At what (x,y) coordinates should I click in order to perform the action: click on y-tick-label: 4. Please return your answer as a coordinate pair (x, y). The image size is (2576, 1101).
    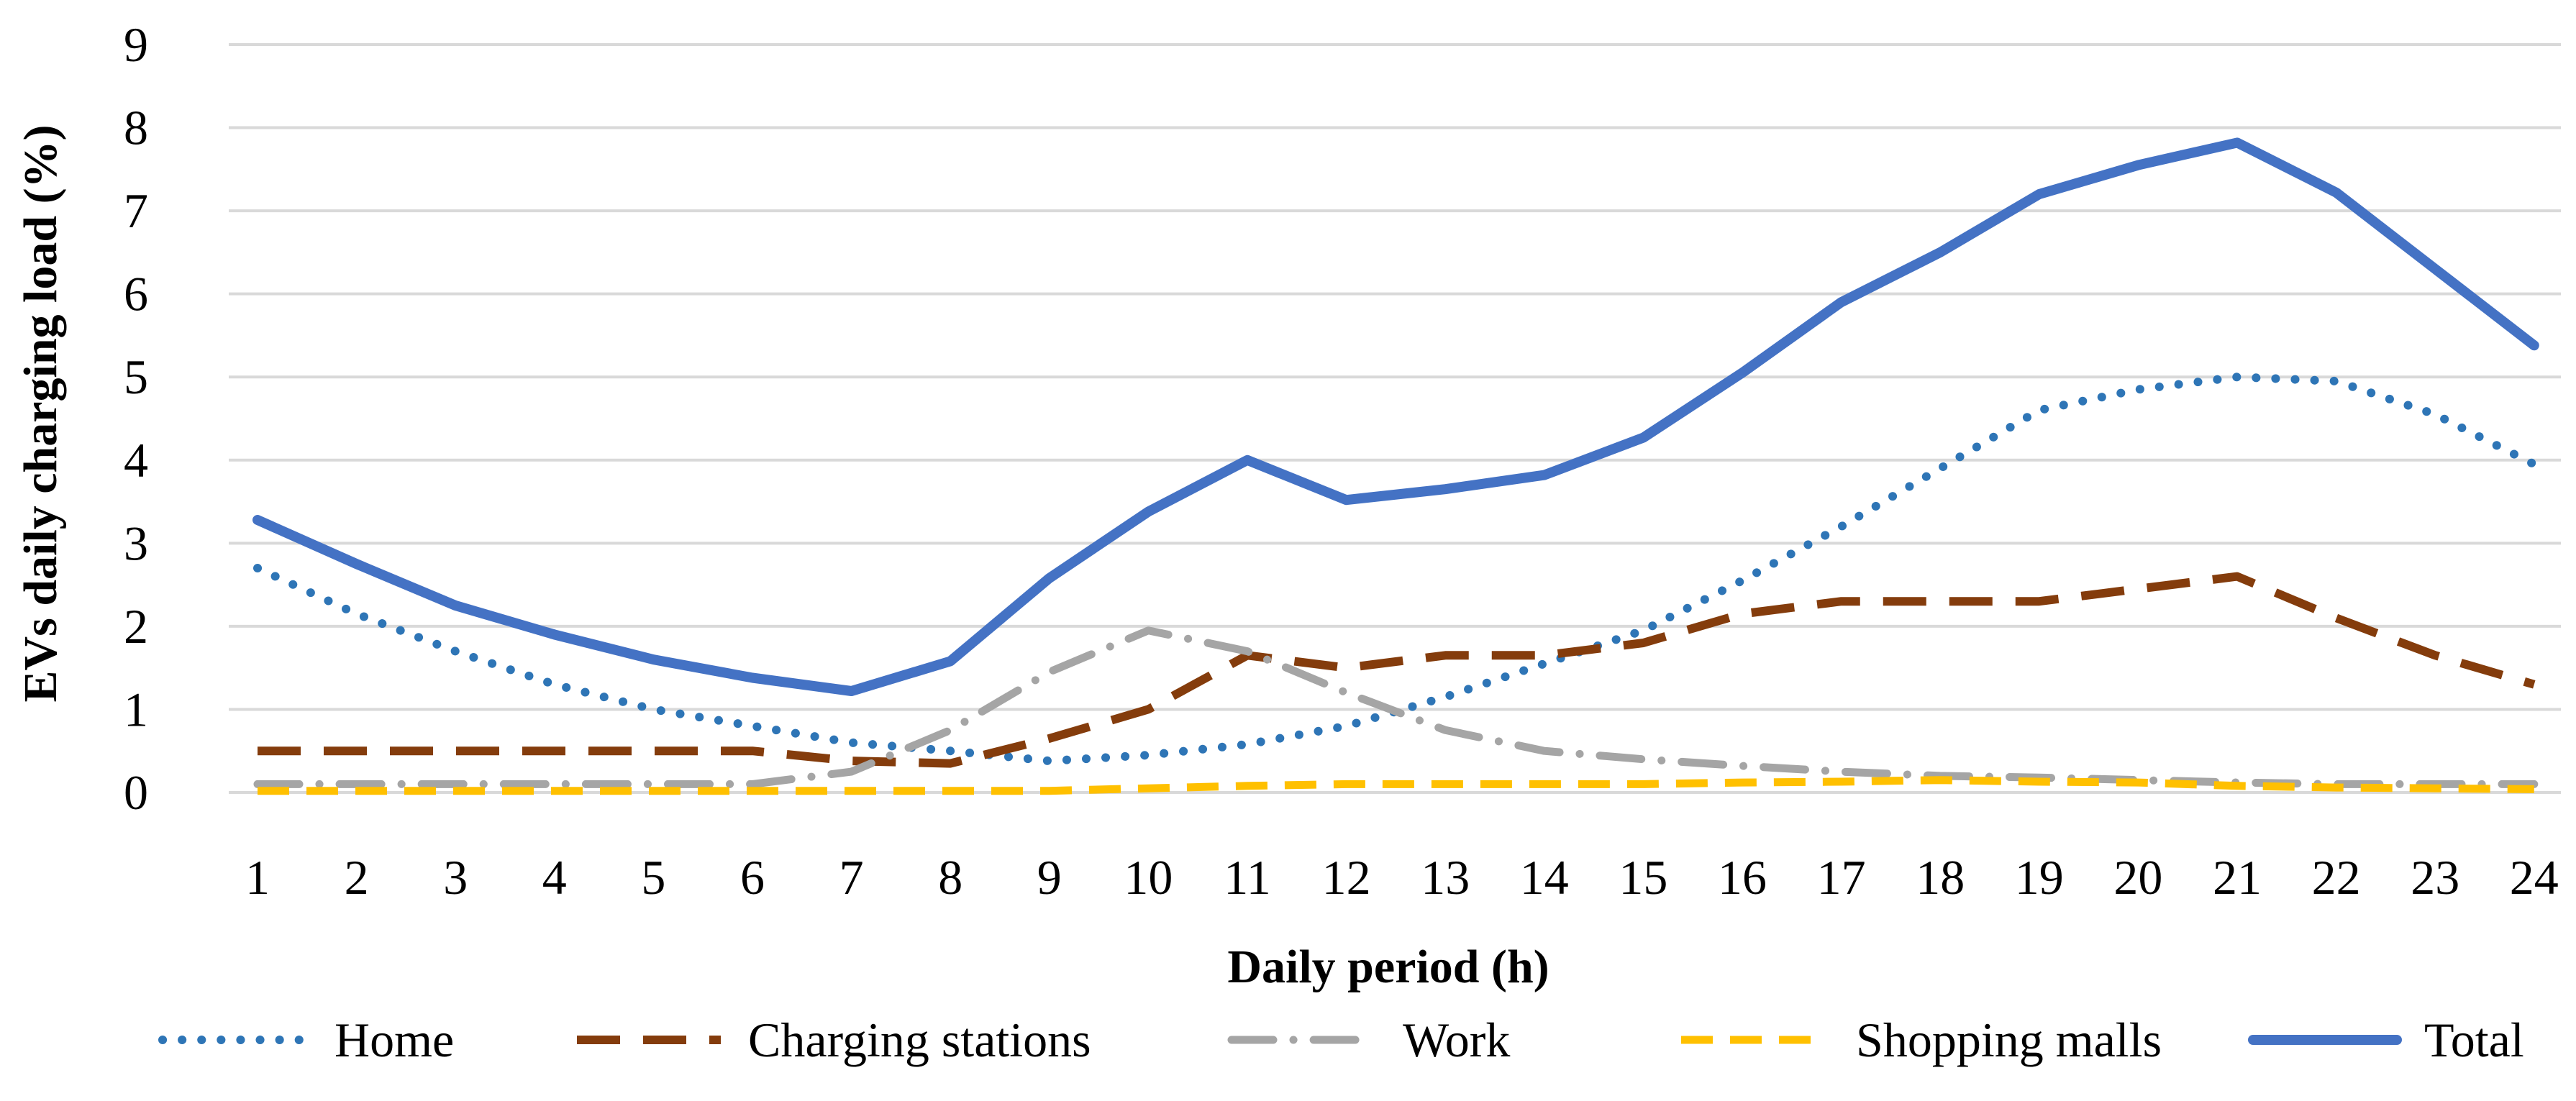
    Looking at the image, I should click on (136, 460).